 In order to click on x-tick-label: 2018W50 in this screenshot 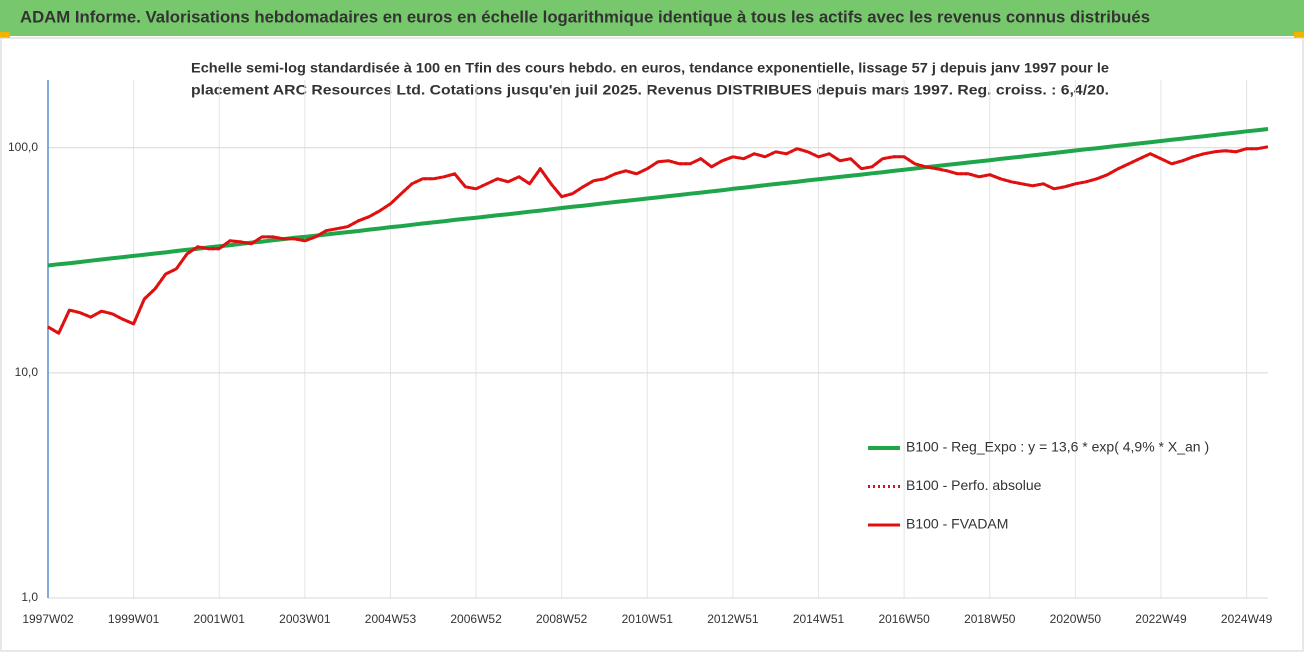, I will do `click(990, 619)`.